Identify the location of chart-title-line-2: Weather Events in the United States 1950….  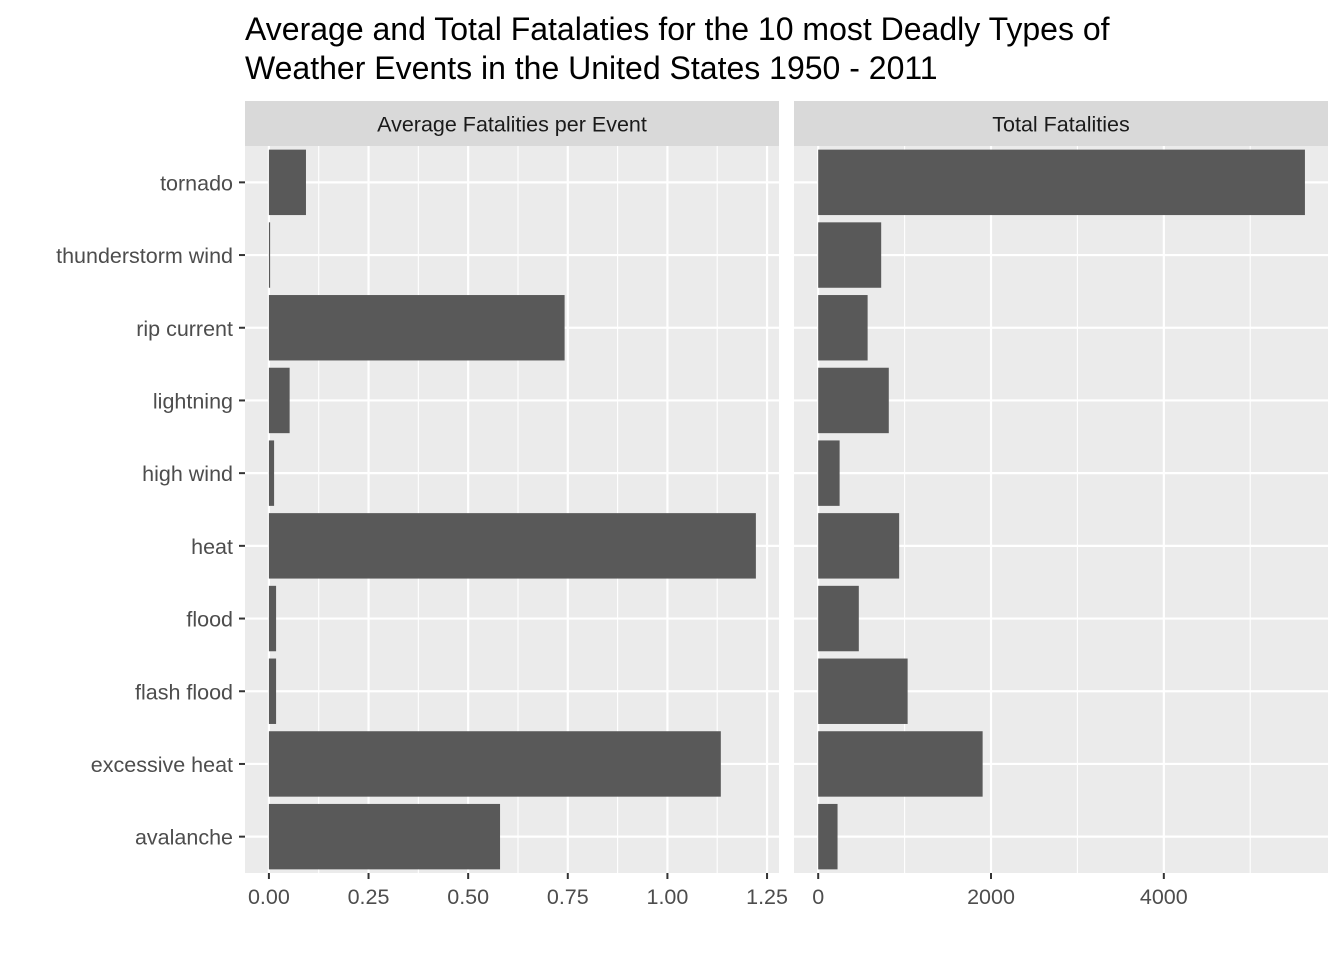
(591, 68).